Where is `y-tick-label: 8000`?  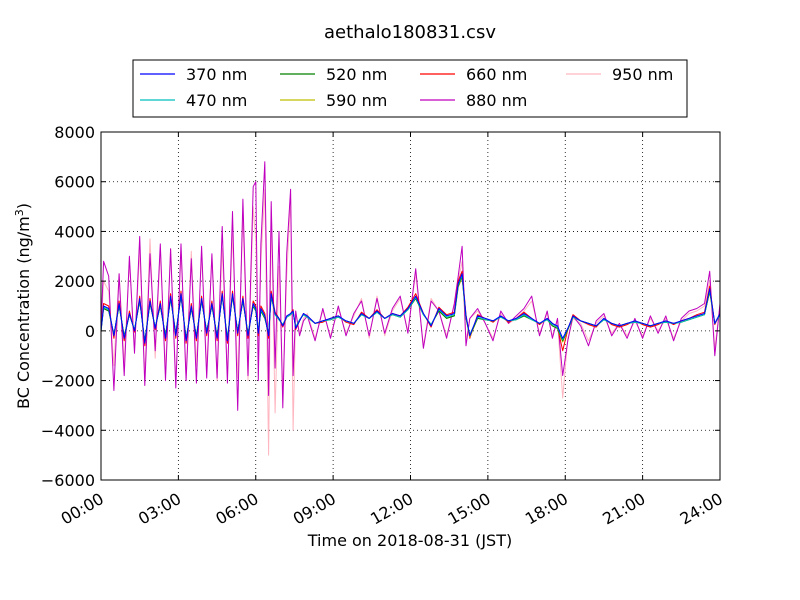
y-tick-label: 8000 is located at coordinates (74, 132).